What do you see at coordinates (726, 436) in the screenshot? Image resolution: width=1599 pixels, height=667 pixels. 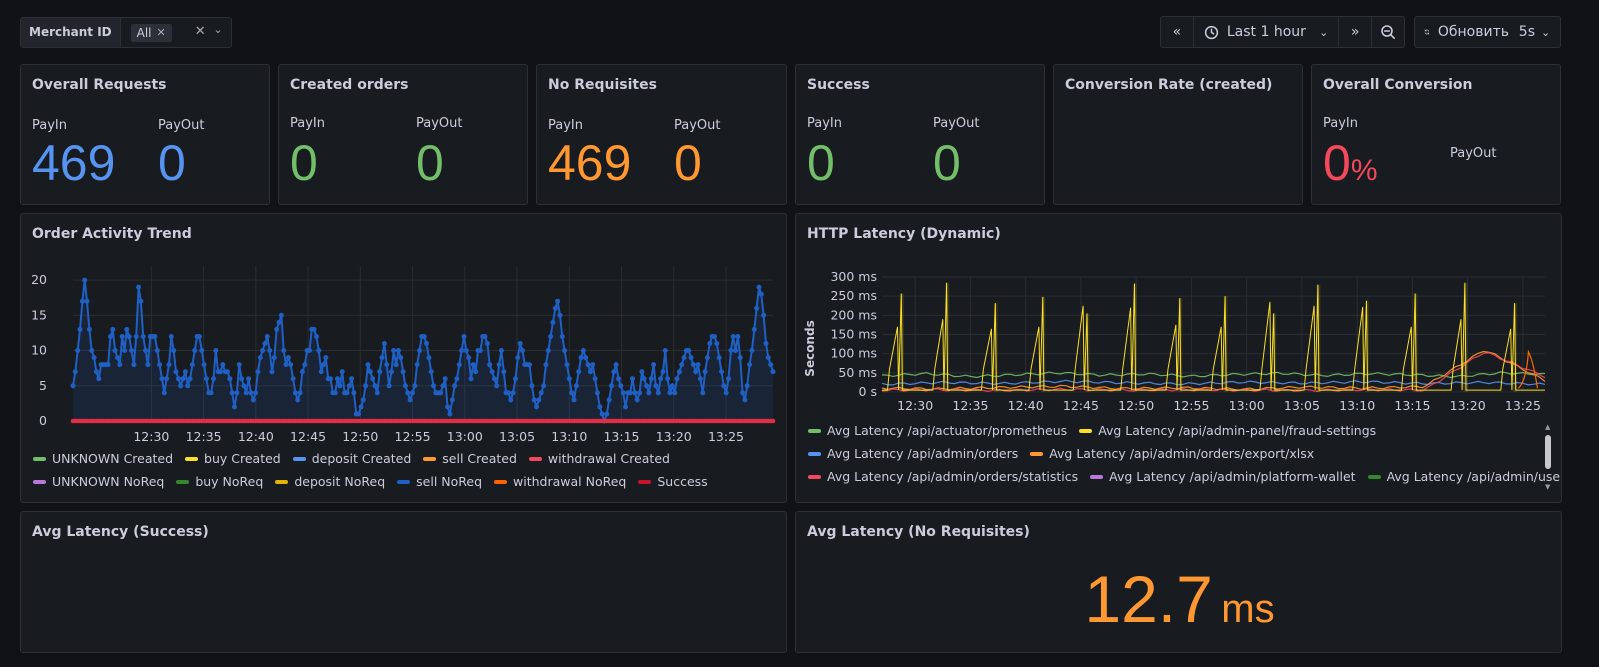 I see `x-tick-label: 13:25` at bounding box center [726, 436].